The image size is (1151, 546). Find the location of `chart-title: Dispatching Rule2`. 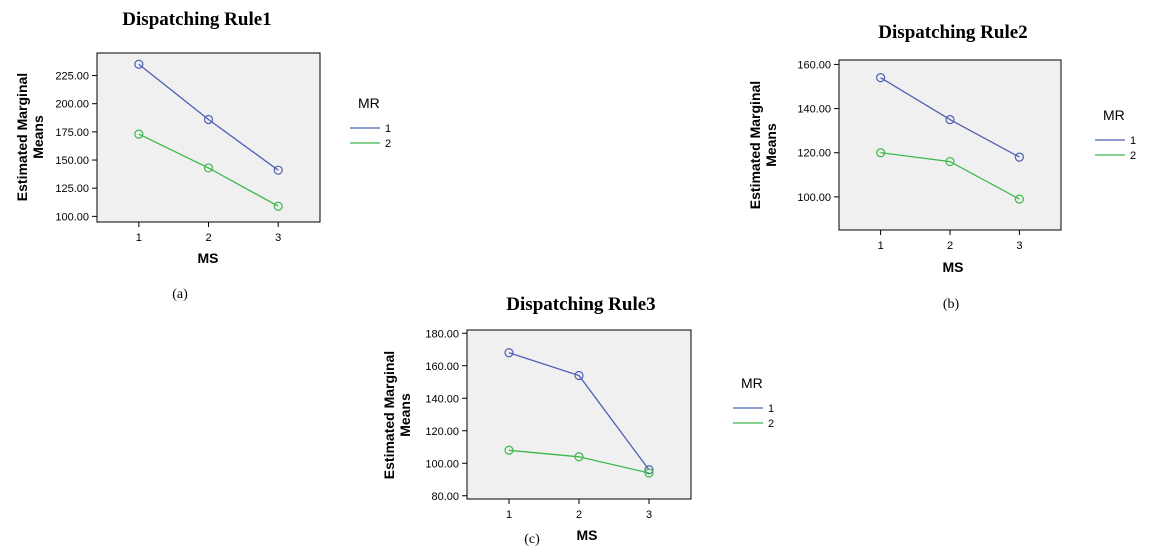

chart-title: Dispatching Rule2 is located at coordinates (952, 32).